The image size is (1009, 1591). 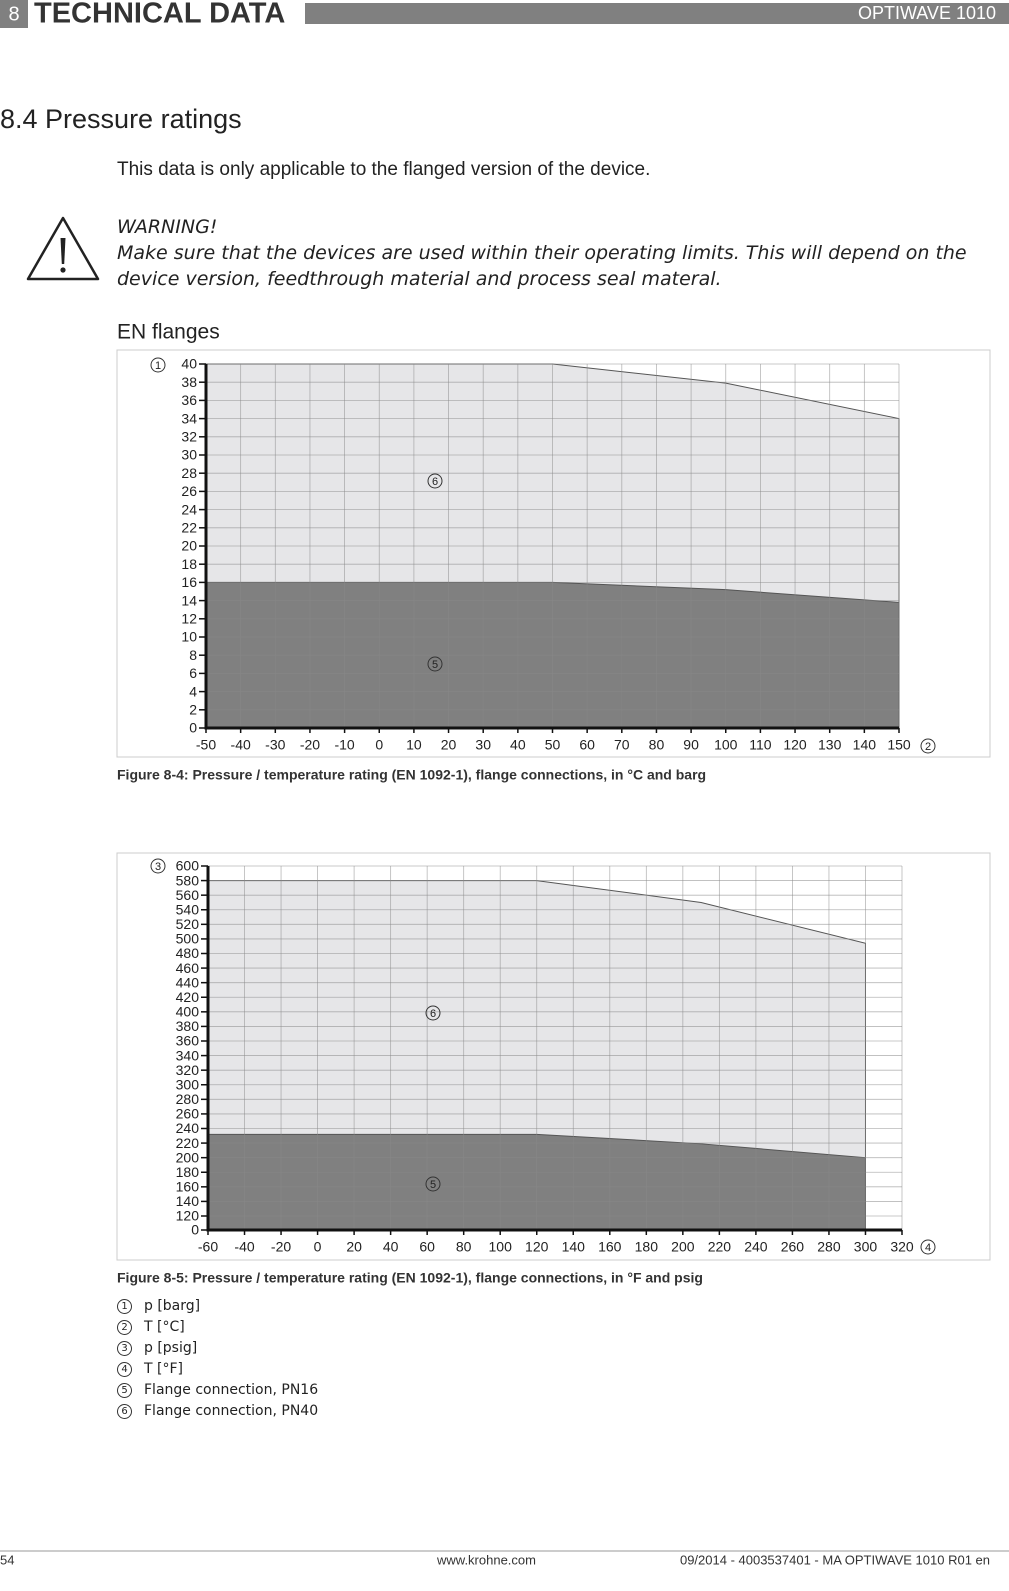 What do you see at coordinates (188, 939) in the screenshot?
I see `y-tick-label: 500` at bounding box center [188, 939].